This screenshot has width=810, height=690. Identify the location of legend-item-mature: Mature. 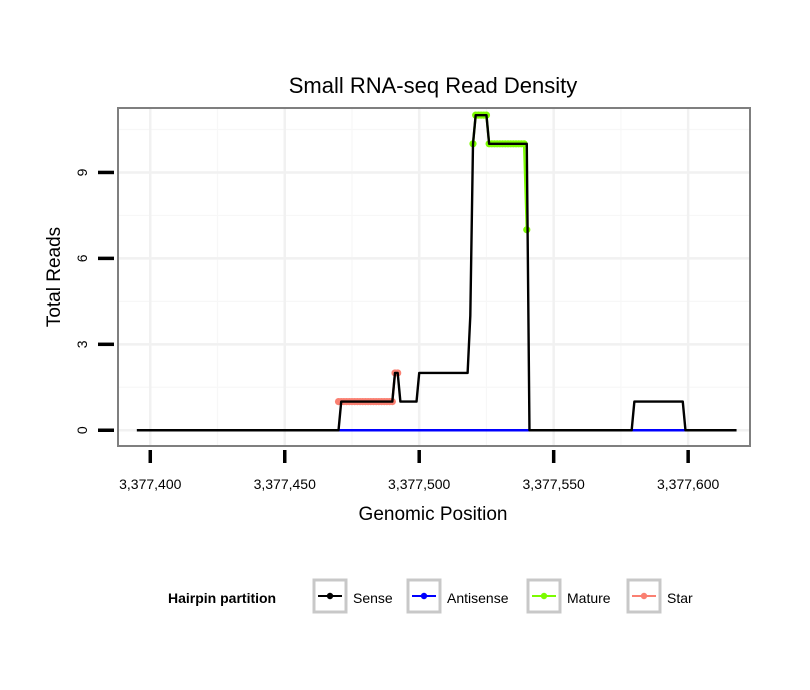
(568, 596).